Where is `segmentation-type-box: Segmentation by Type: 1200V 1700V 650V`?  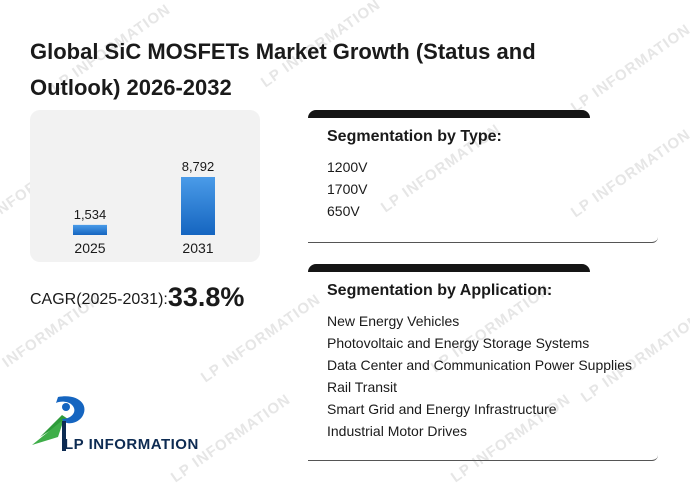
segmentation-type-box: Segmentation by Type: 1200V 1700V 650V is located at coordinates (483, 176).